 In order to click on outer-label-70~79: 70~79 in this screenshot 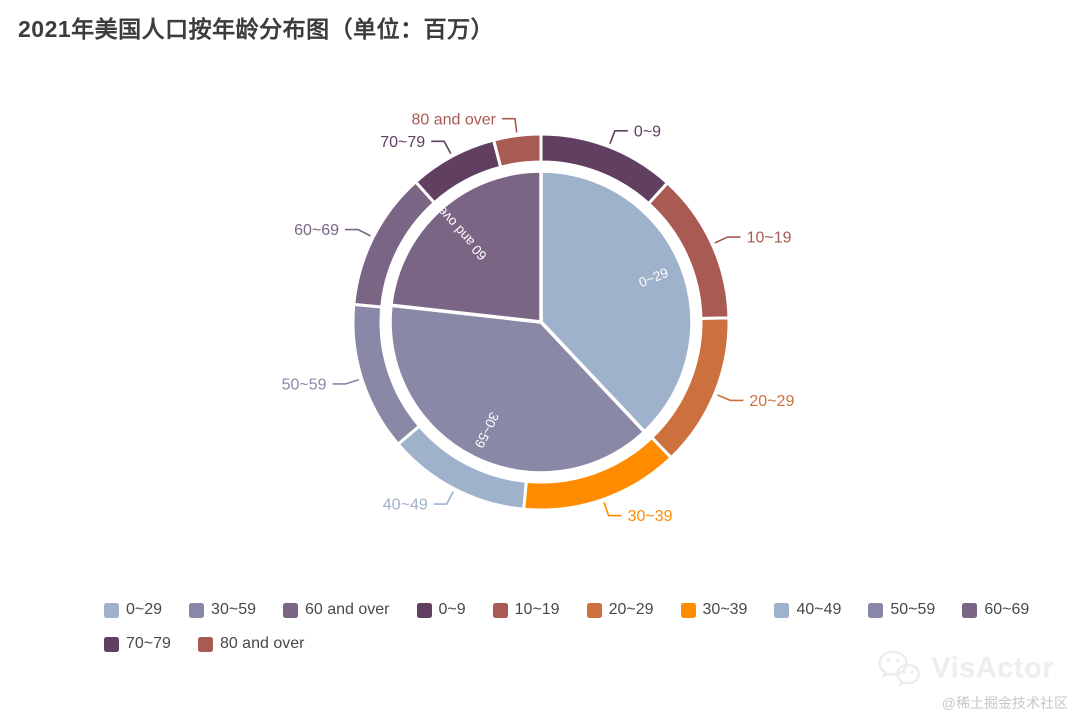, I will do `click(402, 142)`.